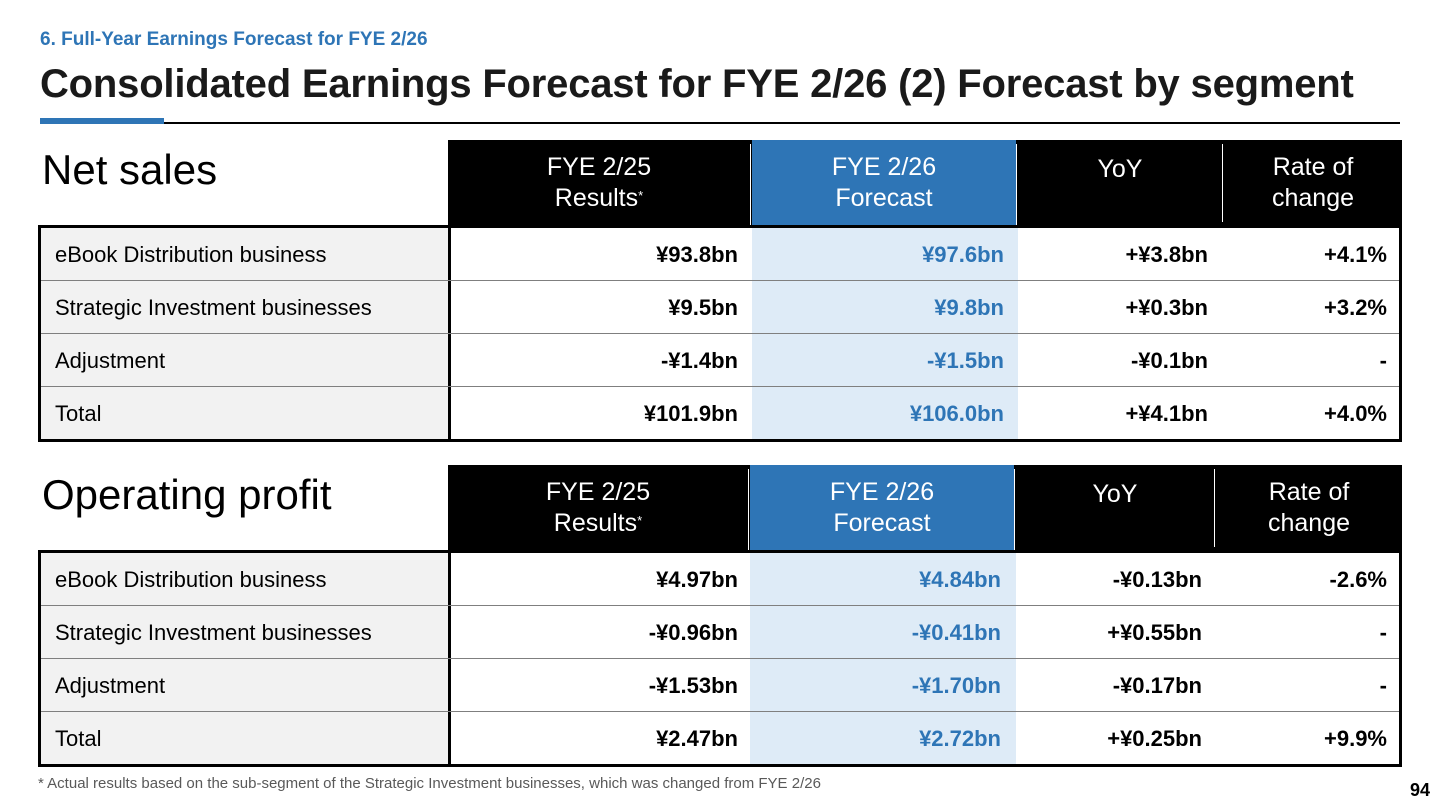 The image size is (1440, 810). What do you see at coordinates (969, 307) in the screenshot?
I see `forecast-value: ¥9.8bn` at bounding box center [969, 307].